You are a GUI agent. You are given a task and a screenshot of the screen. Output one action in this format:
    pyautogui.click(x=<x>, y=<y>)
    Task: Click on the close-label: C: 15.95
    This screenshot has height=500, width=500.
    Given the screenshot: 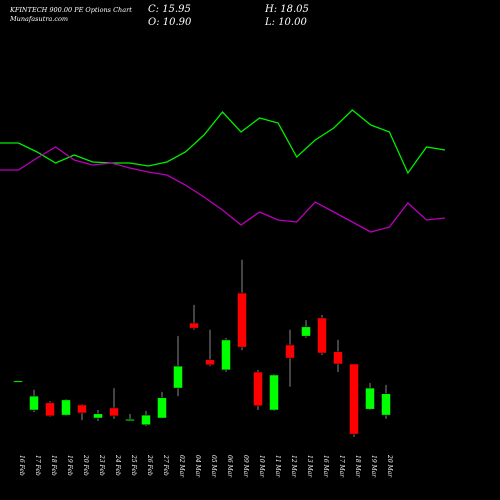 What is the action you would take?
    pyautogui.click(x=169, y=9)
    